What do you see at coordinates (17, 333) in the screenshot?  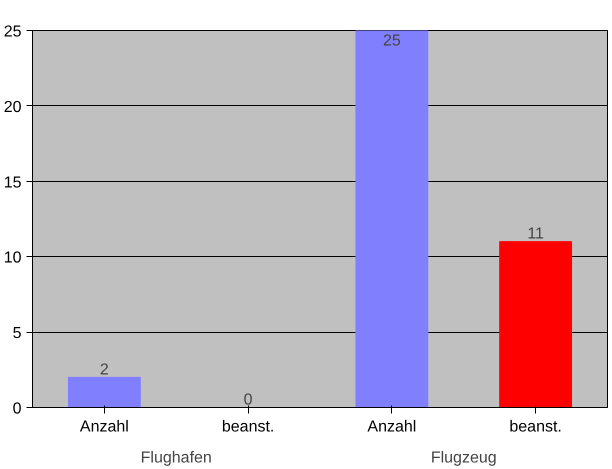 I see `y-tick-label: 5` at bounding box center [17, 333].